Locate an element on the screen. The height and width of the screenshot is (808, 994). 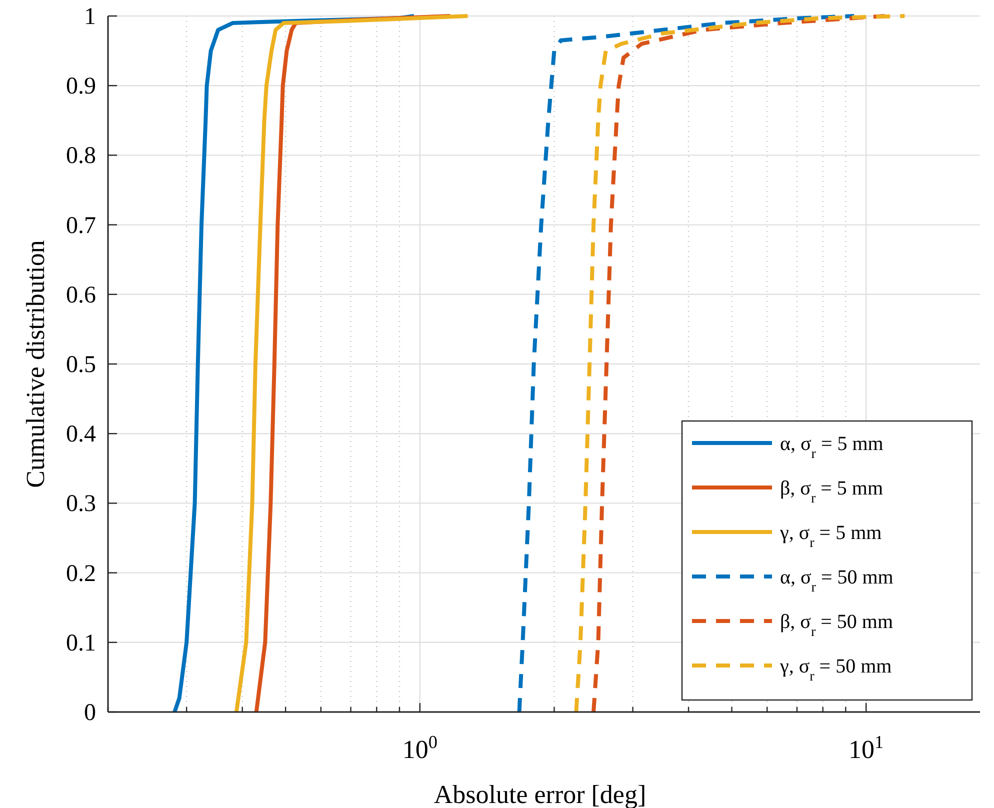
y-tick-label: 0.5 is located at coordinates (81, 365).